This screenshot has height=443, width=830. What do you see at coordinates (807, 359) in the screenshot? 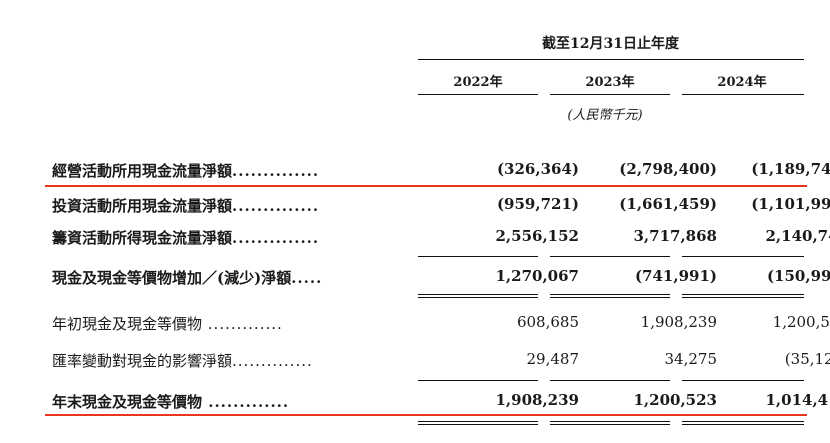
I see `cell-2024: (35,121)` at bounding box center [807, 359].